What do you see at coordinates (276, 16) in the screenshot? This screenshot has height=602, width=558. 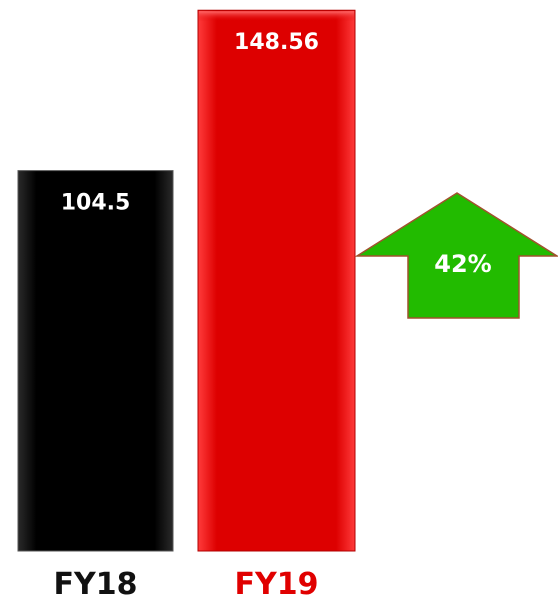 I see `bar-bevel` at bounding box center [276, 16].